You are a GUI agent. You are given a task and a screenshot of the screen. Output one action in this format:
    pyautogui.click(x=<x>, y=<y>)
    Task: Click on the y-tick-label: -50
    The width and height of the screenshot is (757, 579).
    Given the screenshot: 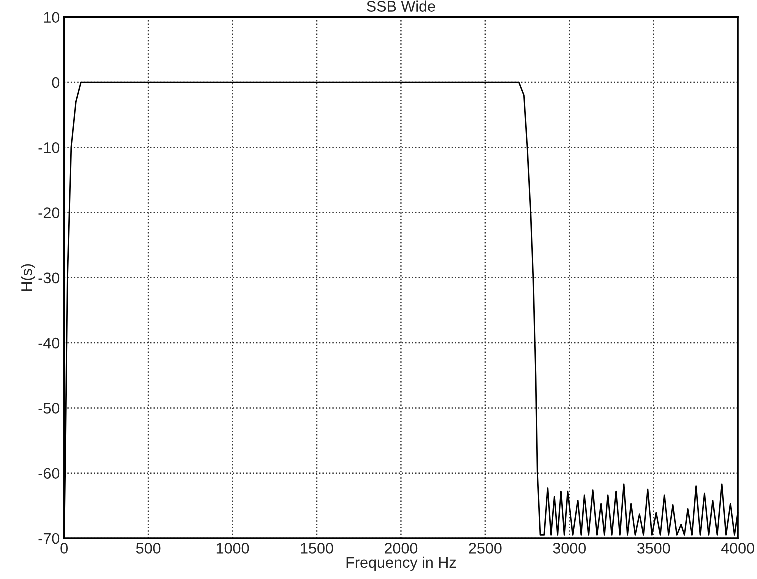 What is the action you would take?
    pyautogui.click(x=49, y=408)
    